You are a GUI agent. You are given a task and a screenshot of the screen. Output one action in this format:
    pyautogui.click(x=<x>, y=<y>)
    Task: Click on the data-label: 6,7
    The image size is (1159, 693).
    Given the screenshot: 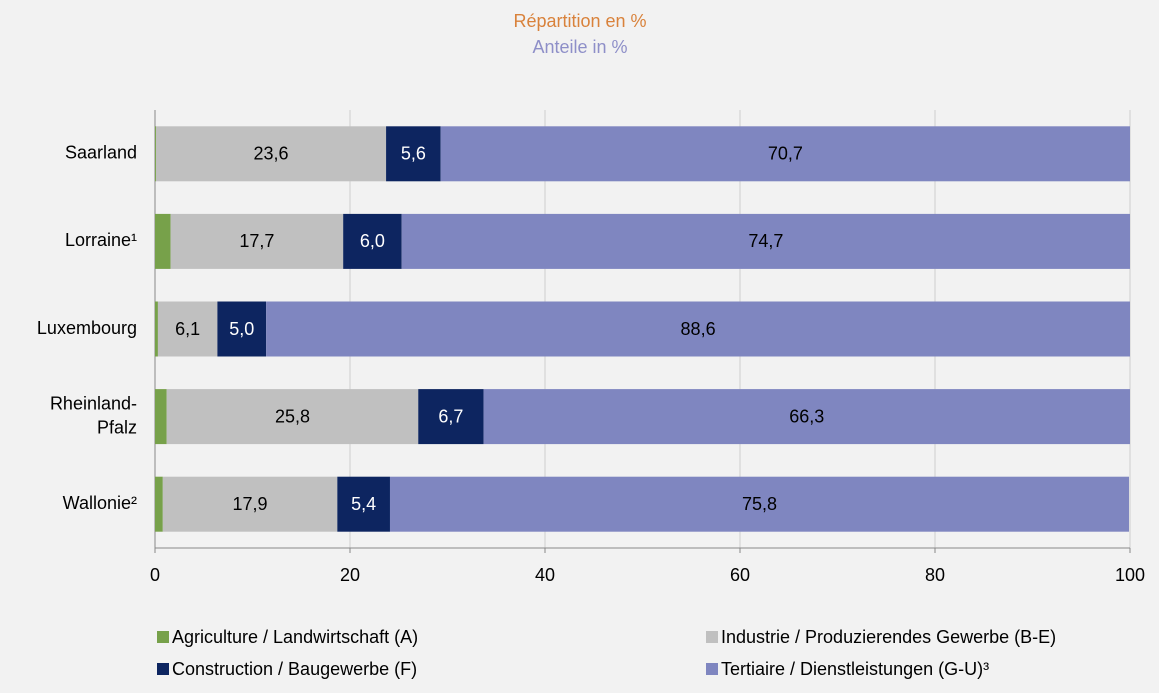 What is the action you would take?
    pyautogui.click(x=450, y=416)
    